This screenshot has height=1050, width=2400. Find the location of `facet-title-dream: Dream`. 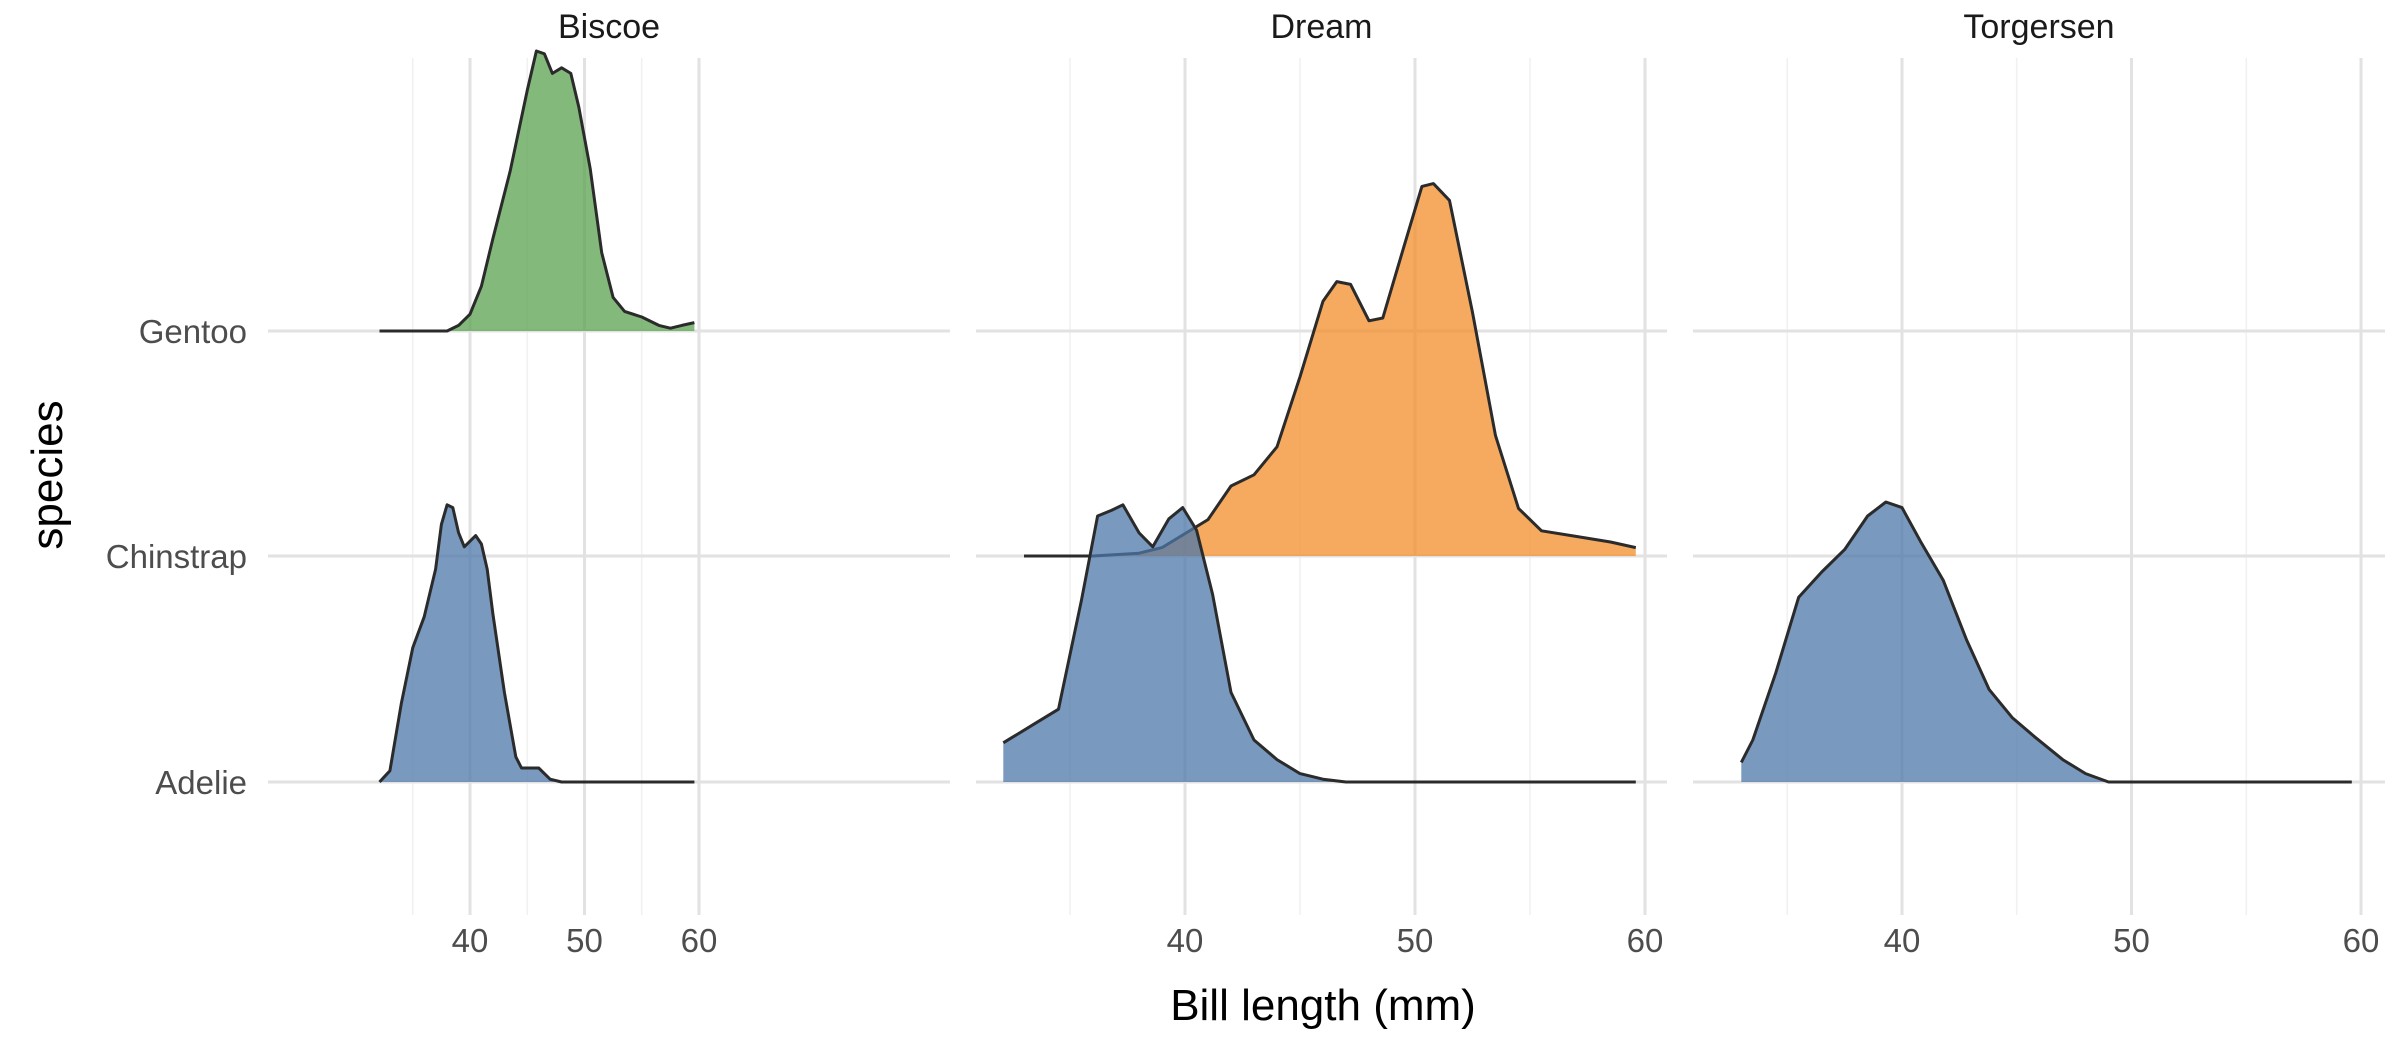

facet-title-dream: Dream is located at coordinates (1321, 27).